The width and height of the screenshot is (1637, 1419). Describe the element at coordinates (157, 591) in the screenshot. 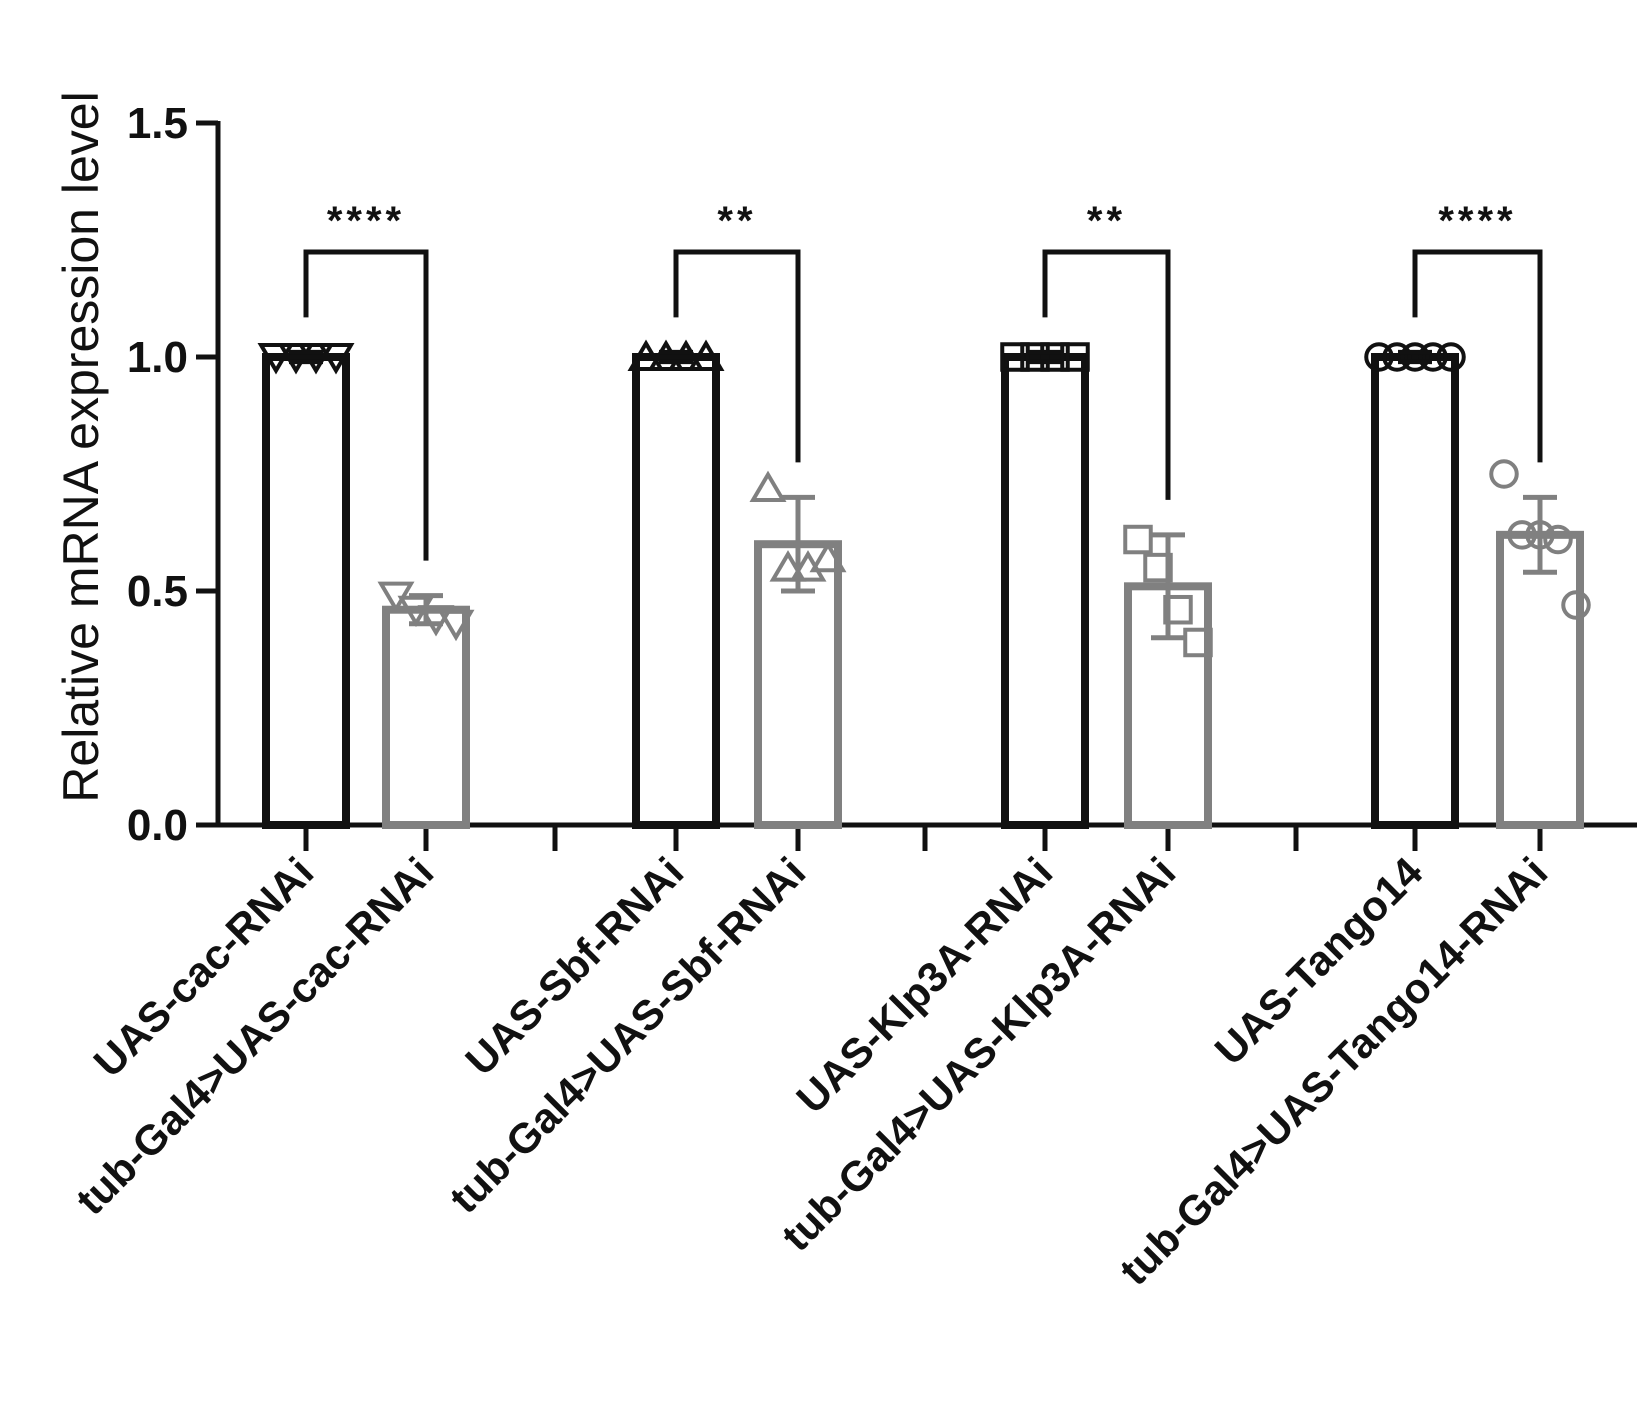

I see `y-tick-label: 0.5` at that location.